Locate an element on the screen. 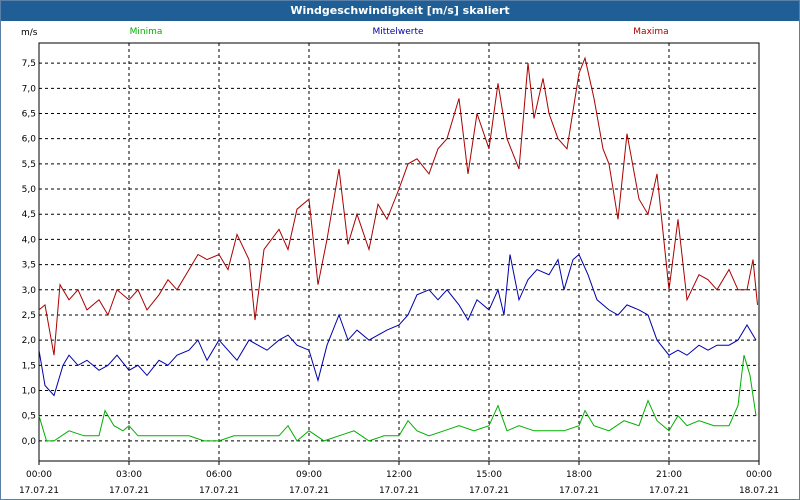 This screenshot has height=500, width=800. y-tick-label: 0,0 is located at coordinates (29, 442).